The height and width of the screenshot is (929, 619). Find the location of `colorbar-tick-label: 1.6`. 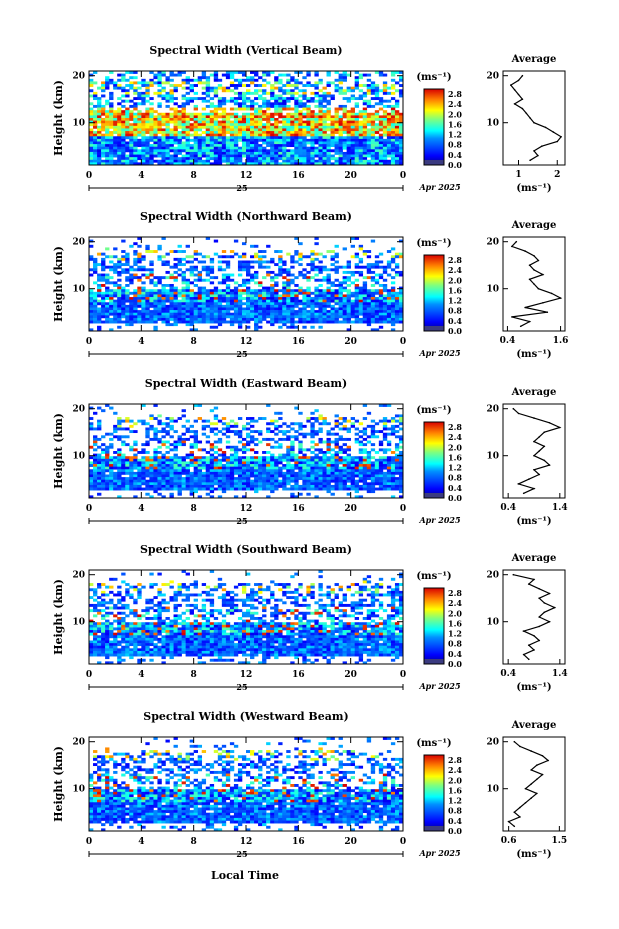

colorbar-tick-label: 1.6 is located at coordinates (455, 457).